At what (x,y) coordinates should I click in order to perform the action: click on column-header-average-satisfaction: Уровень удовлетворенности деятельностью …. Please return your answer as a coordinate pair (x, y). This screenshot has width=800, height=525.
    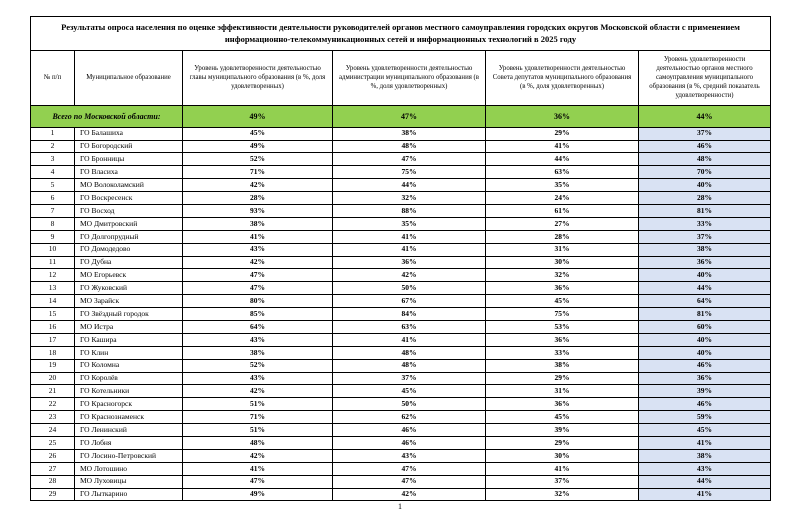
    Looking at the image, I should click on (704, 77).